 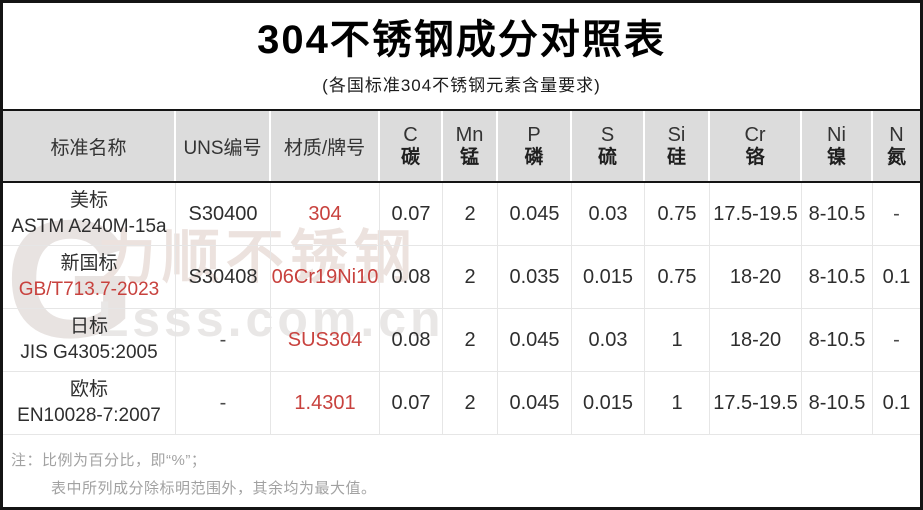 What do you see at coordinates (535, 277) in the screenshot?
I see `cell-p: 0.035` at bounding box center [535, 277].